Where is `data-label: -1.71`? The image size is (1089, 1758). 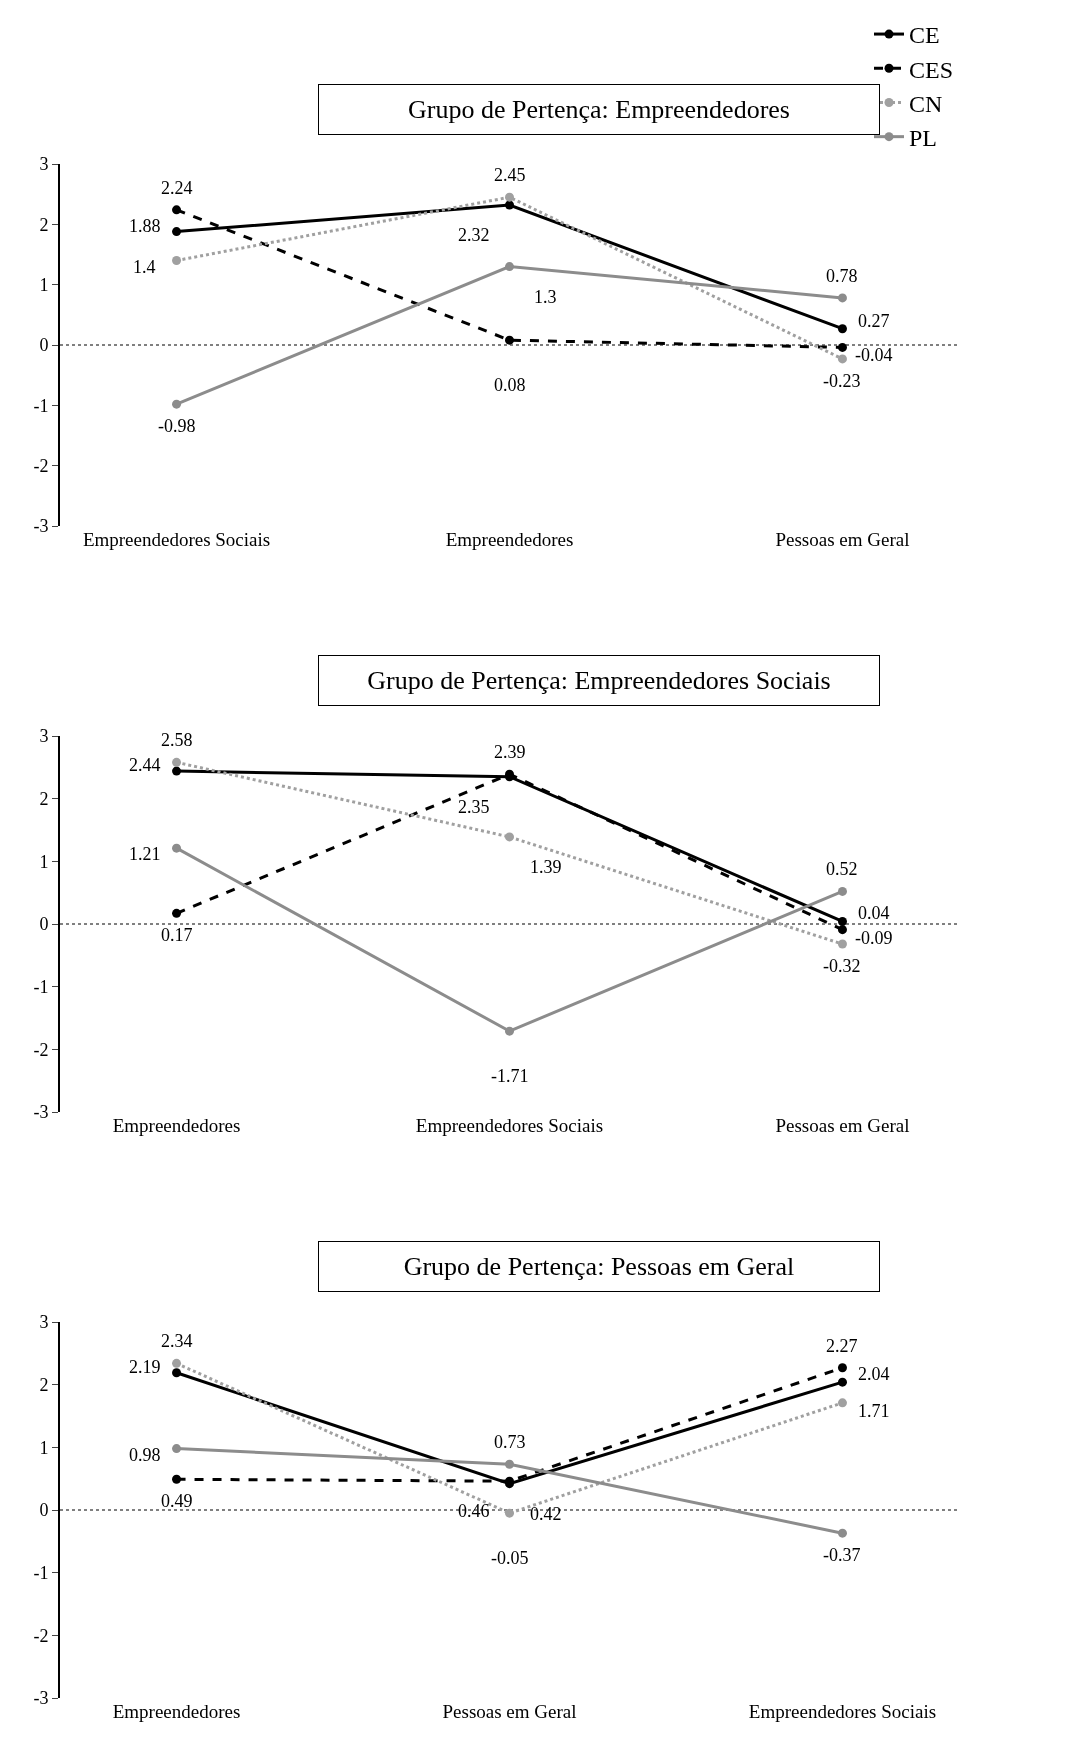 data-label: -1.71 is located at coordinates (510, 1076).